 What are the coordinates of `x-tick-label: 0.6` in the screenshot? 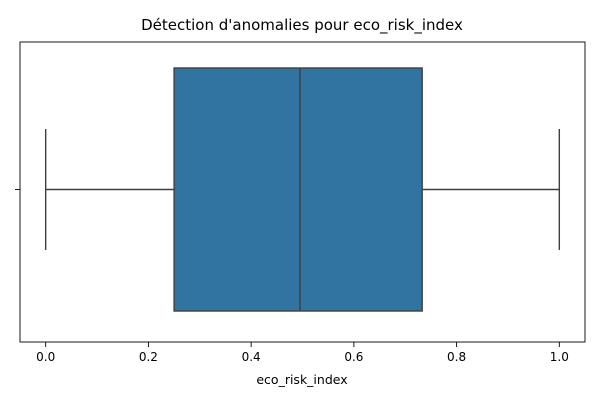 It's located at (353, 357).